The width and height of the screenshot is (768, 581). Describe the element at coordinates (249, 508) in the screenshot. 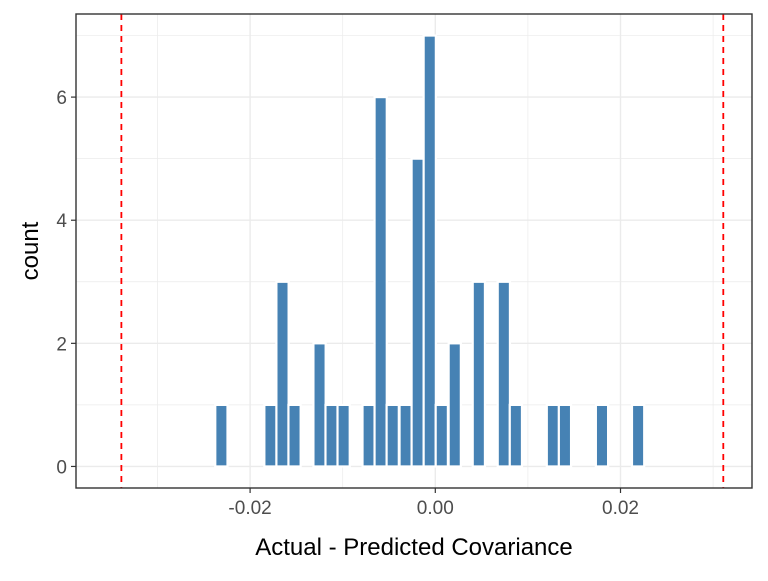

I see `x-tick-label: -0.02` at that location.